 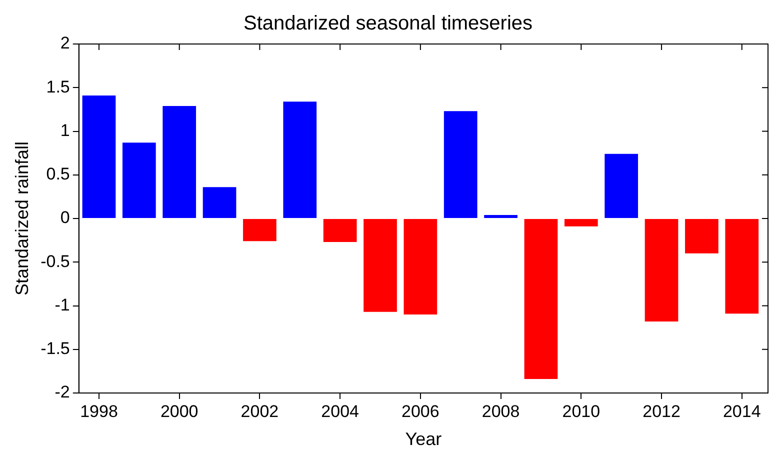 I want to click on x-tick-label: 2000, so click(x=179, y=411).